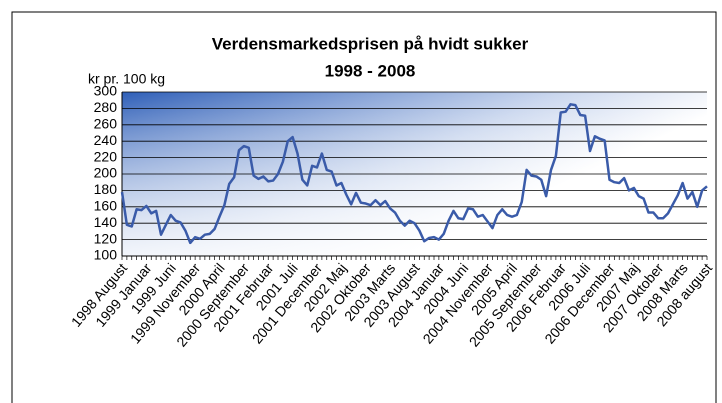 The width and height of the screenshot is (722, 403). Describe the element at coordinates (106, 140) in the screenshot. I see `y-tick-label: 240` at that location.